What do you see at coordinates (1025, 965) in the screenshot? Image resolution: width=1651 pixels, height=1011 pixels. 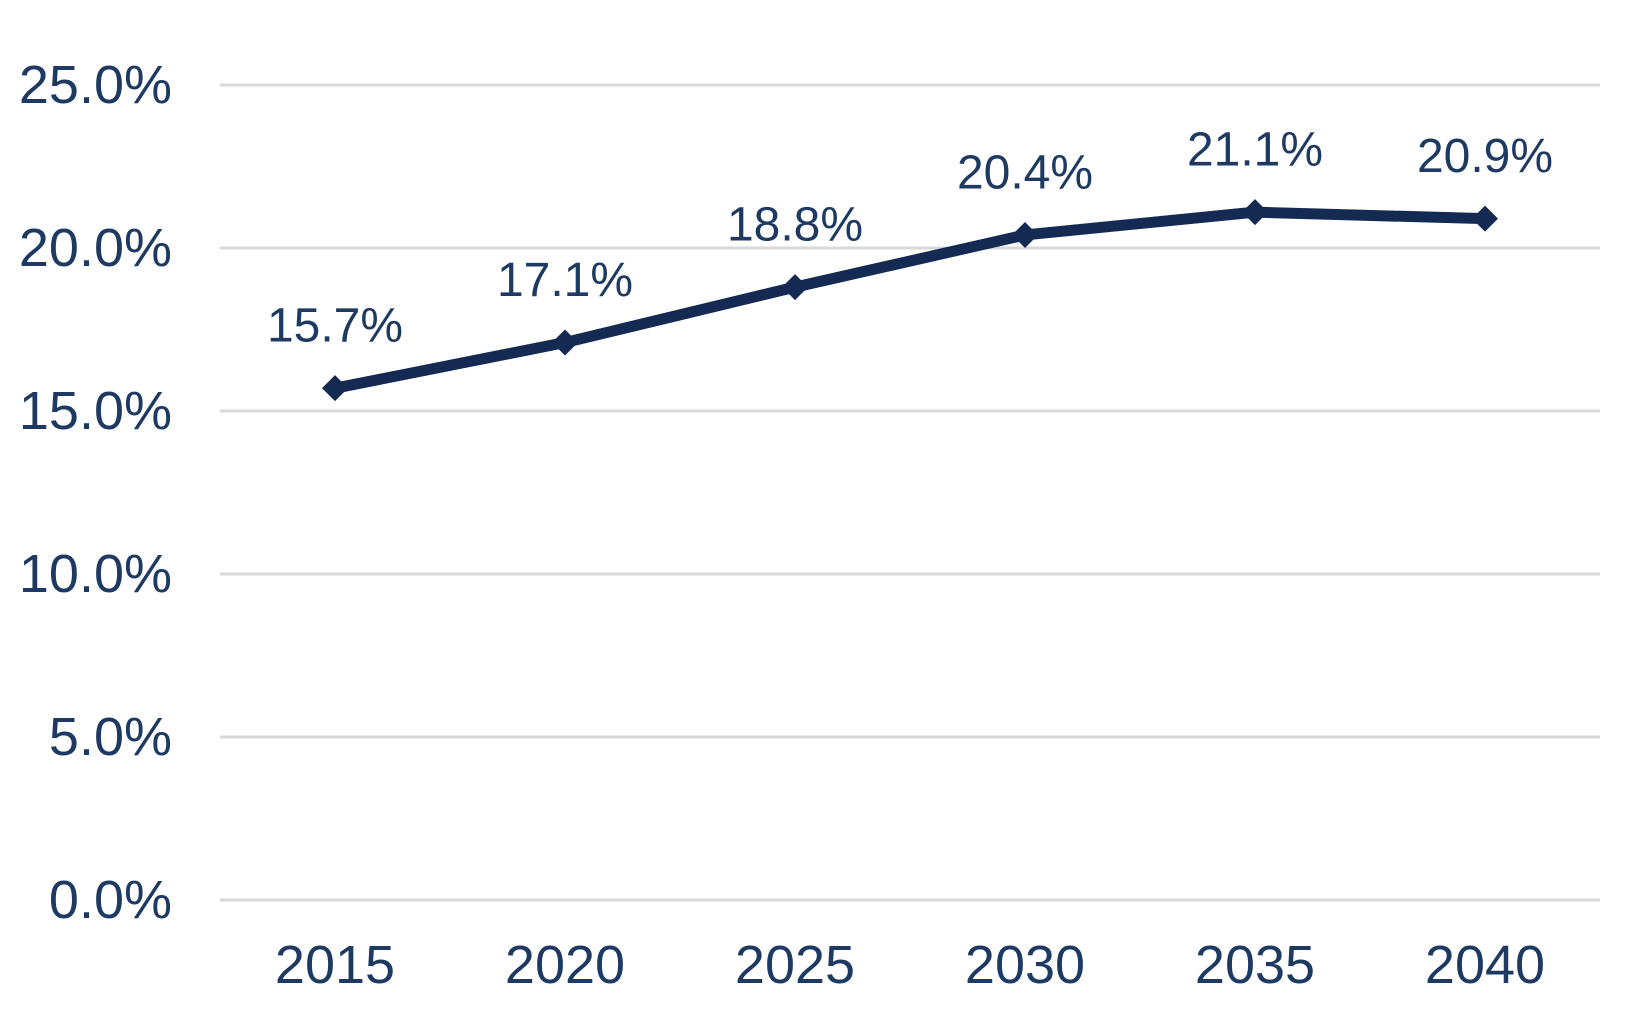 I see `x-tick-label: 2030` at bounding box center [1025, 965].